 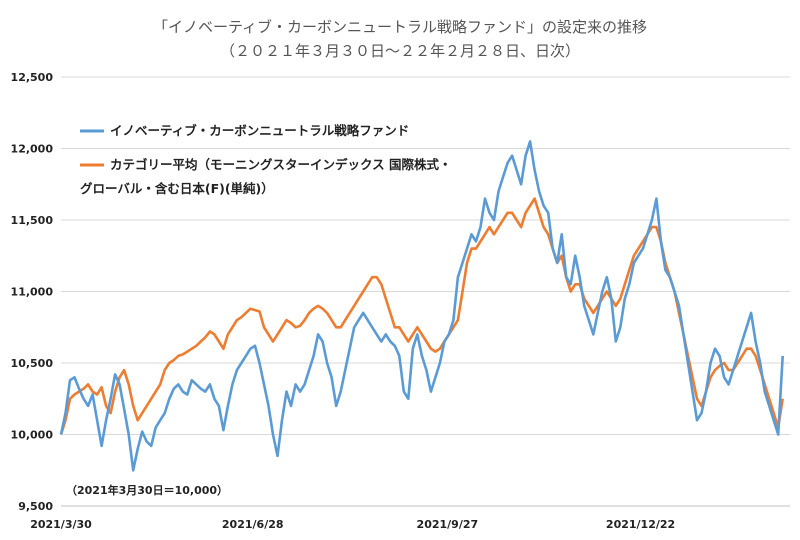 What do you see at coordinates (32, 77) in the screenshot?
I see `y-tick-label: 12,500` at bounding box center [32, 77].